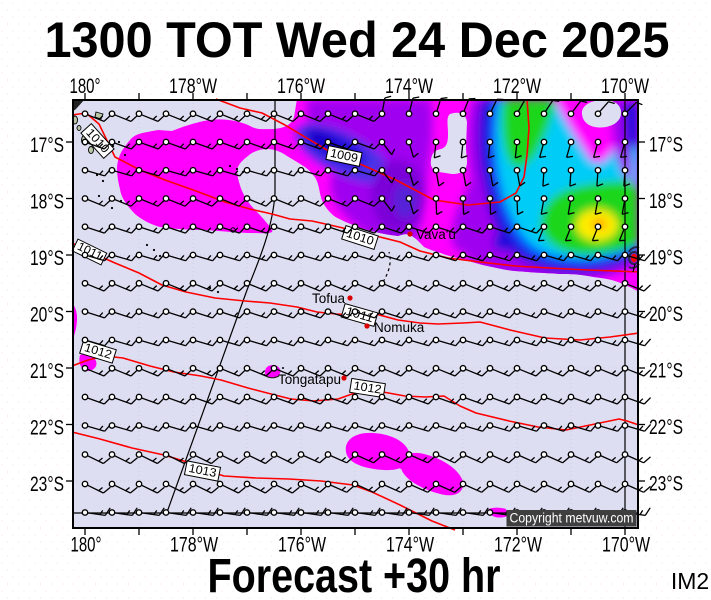  What do you see at coordinates (309, 379) in the screenshot?
I see `svg-text: Tongatapu` at bounding box center [309, 379].